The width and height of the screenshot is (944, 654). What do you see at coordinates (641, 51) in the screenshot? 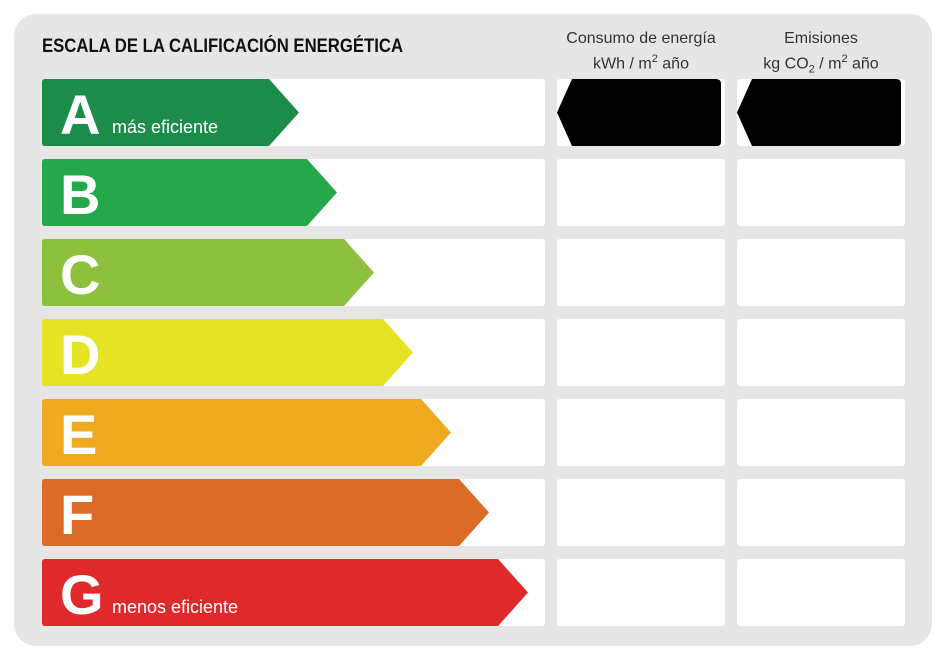
I see `consumo-header: Consumo de energía kWh / m2 año` at bounding box center [641, 51].